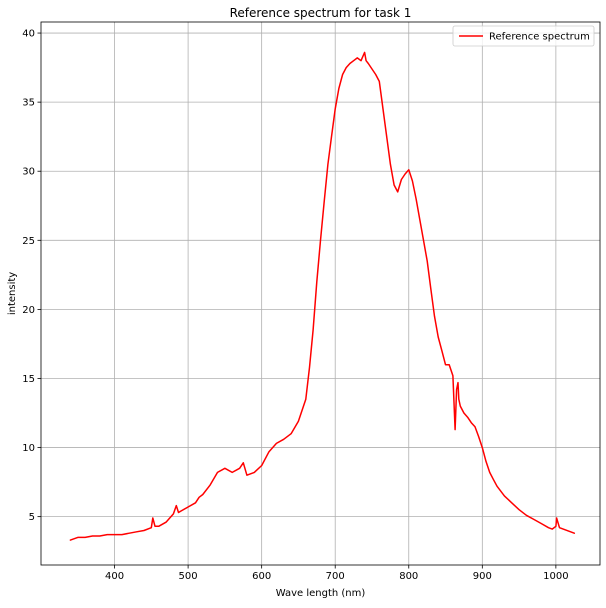  What do you see at coordinates (482, 576) in the screenshot?
I see `x-tick-label: 900` at bounding box center [482, 576].